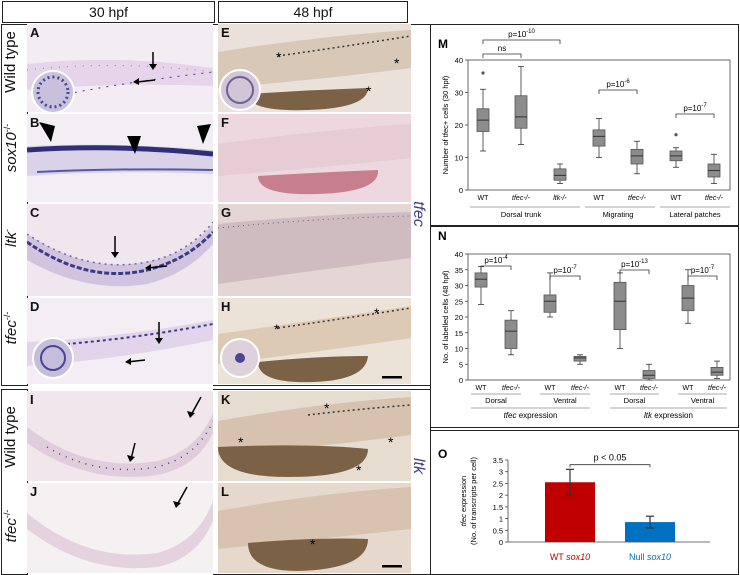 The height and width of the screenshot is (575, 740). Describe the element at coordinates (226, 306) in the screenshot. I see `panel-label-H: H` at that location.